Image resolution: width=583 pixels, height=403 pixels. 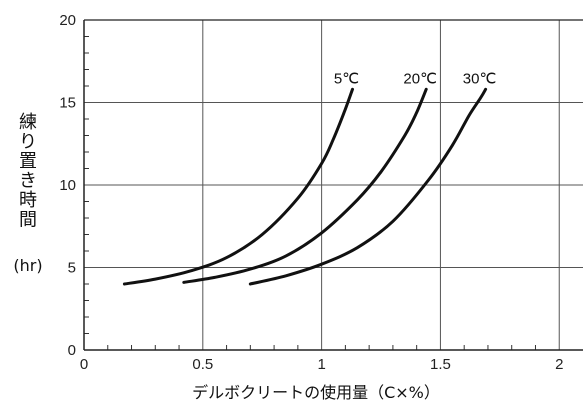 What do you see at coordinates (316, 392) in the screenshot?
I see `x-axis-title: デルボクリートの使用量（C×%）` at bounding box center [316, 392].